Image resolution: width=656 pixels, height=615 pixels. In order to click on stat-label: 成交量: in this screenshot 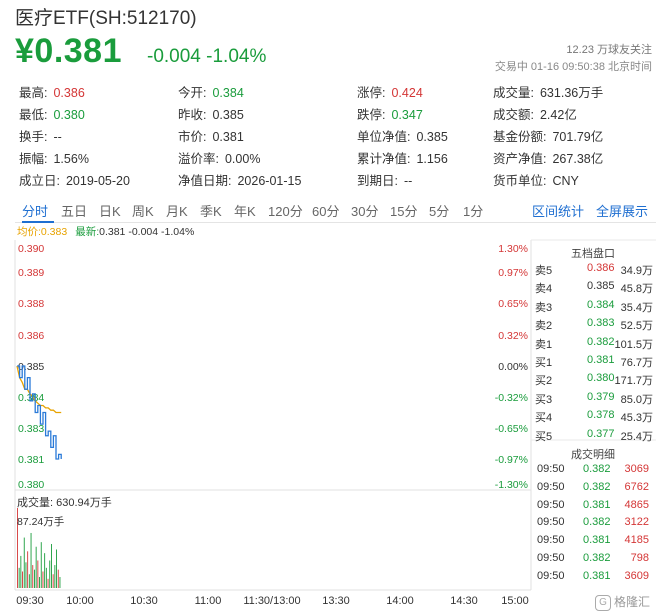, I will do `click(513, 93)`.